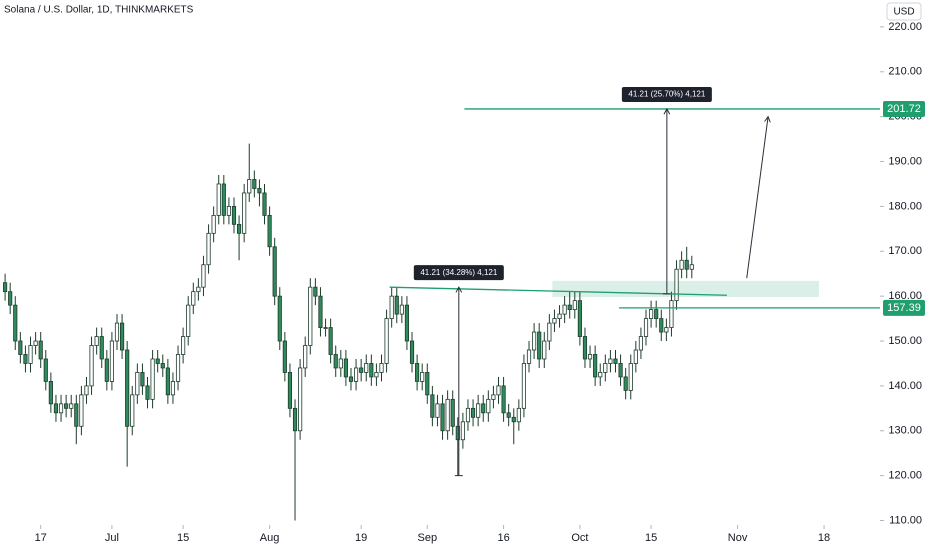 This screenshot has height=550, width=932. What do you see at coordinates (738, 538) in the screenshot?
I see `x-tick-label: Nov` at bounding box center [738, 538].